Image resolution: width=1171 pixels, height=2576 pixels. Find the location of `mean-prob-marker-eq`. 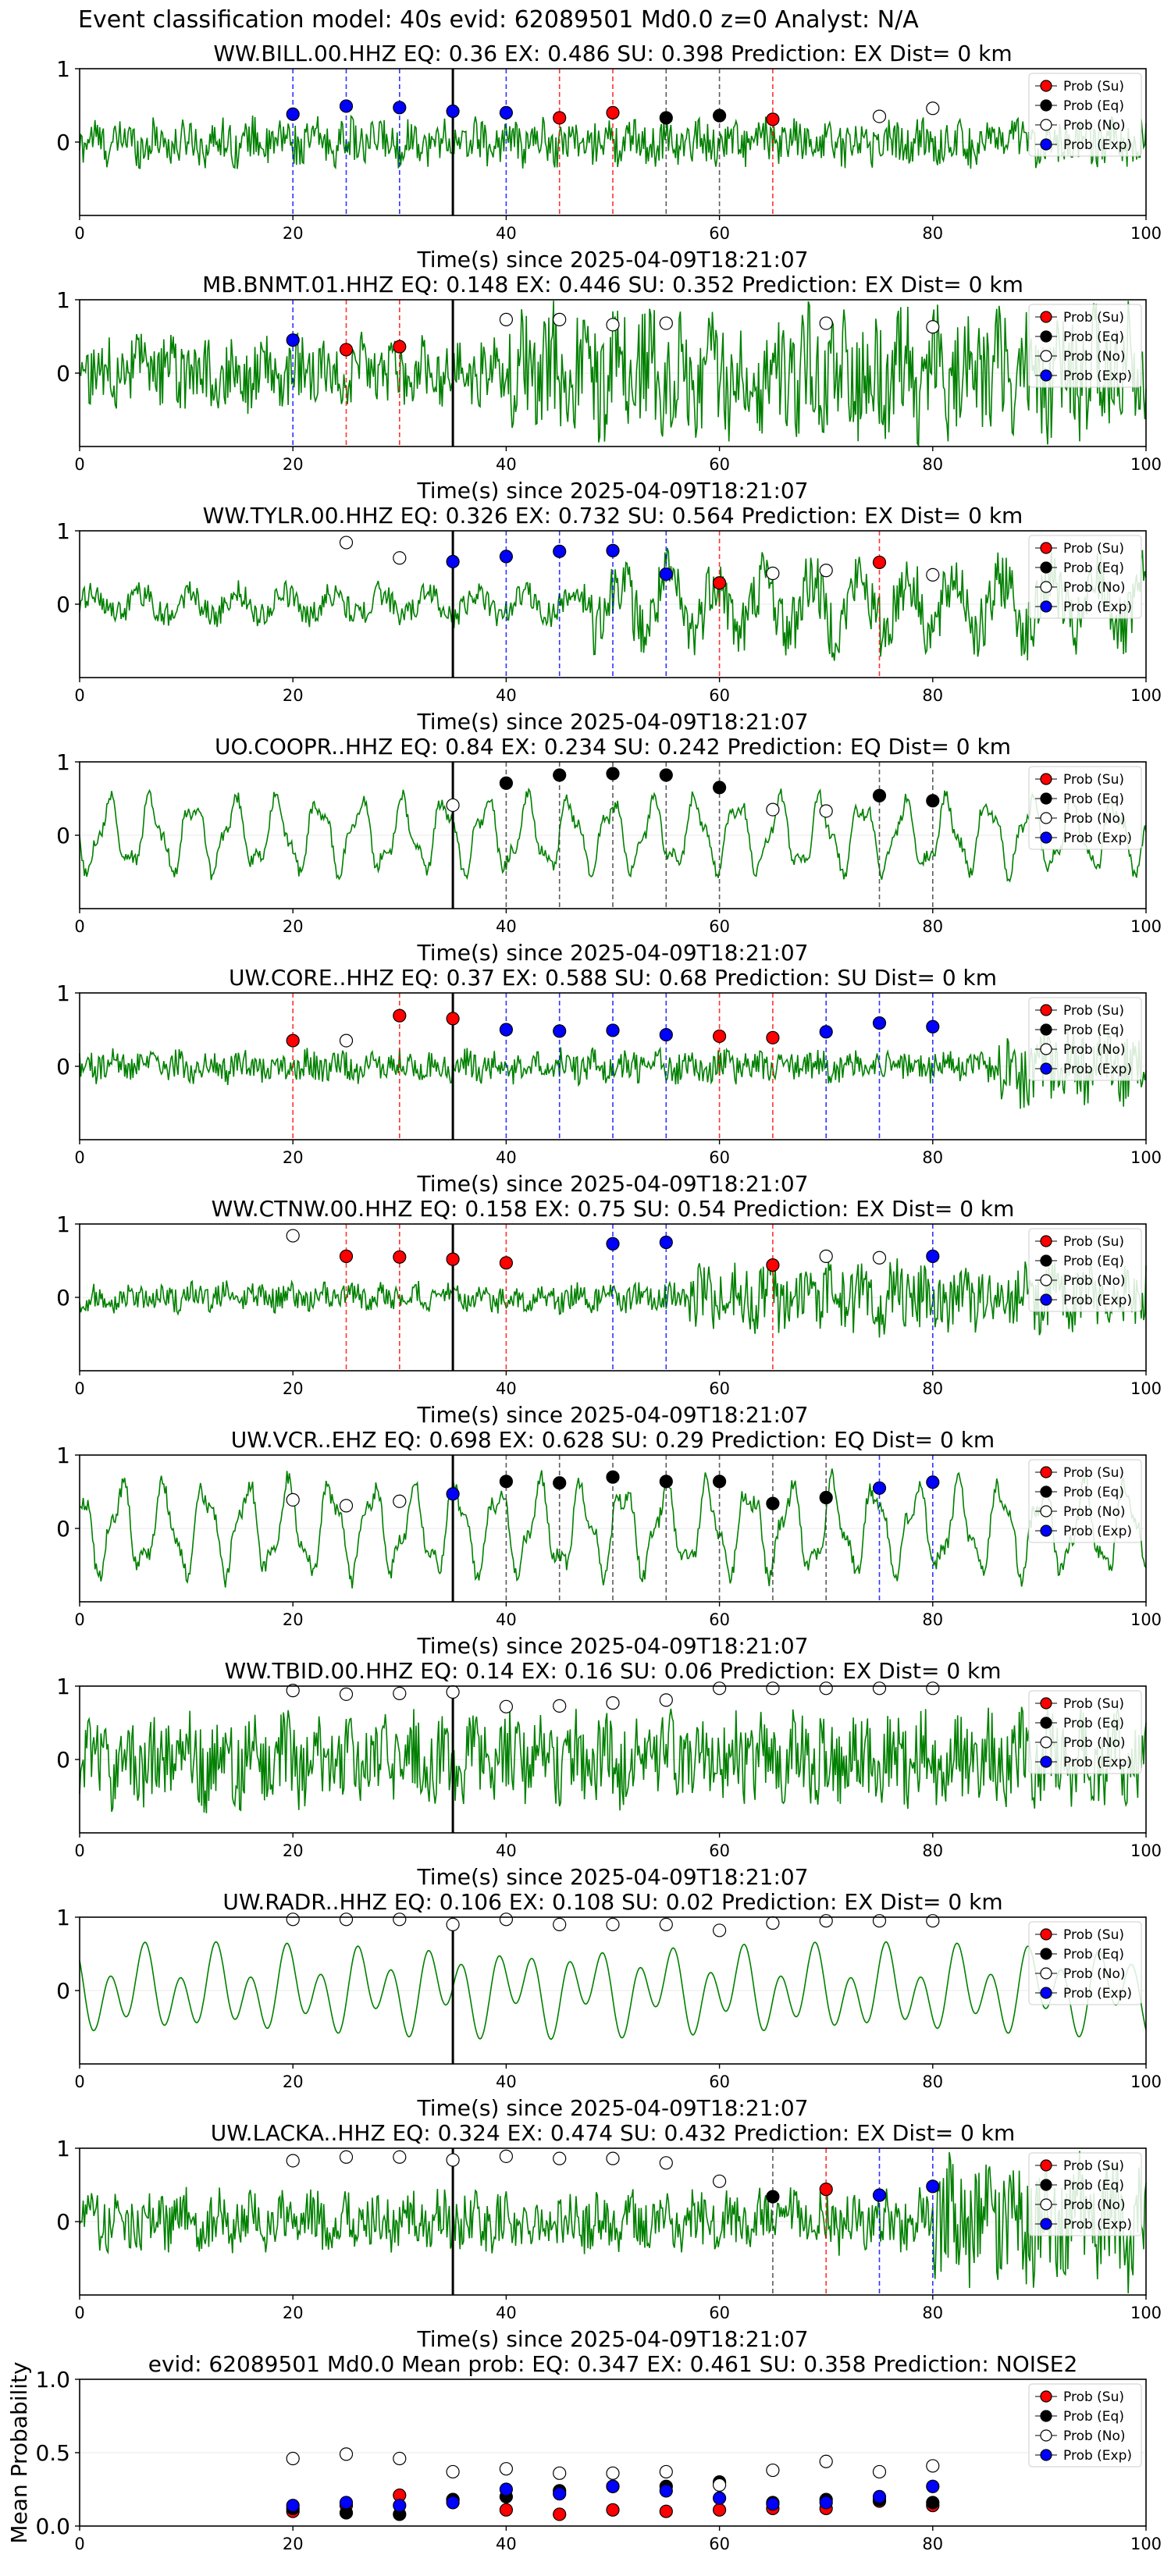

mean-prob-marker-eq is located at coordinates (933, 2503).